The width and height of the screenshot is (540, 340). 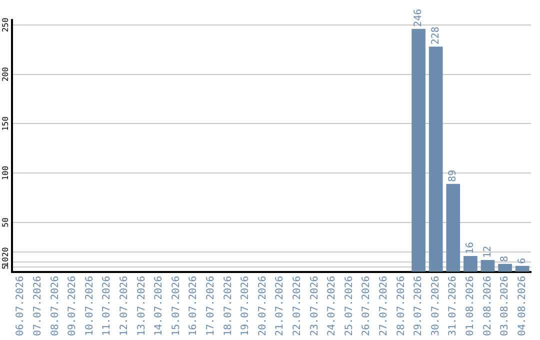 What do you see at coordinates (436, 35) in the screenshot?
I see `data-label: 228` at bounding box center [436, 35].